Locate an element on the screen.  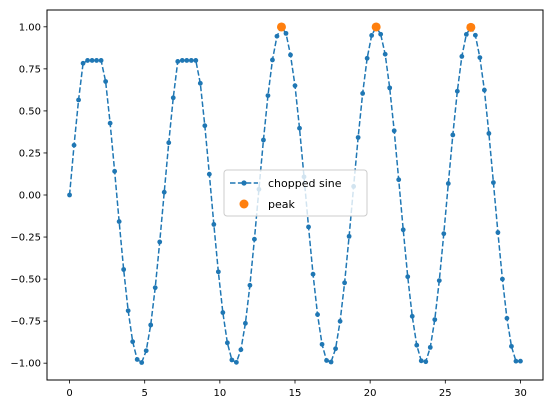
y-tick-label: 1.00 is located at coordinates (30, 27).